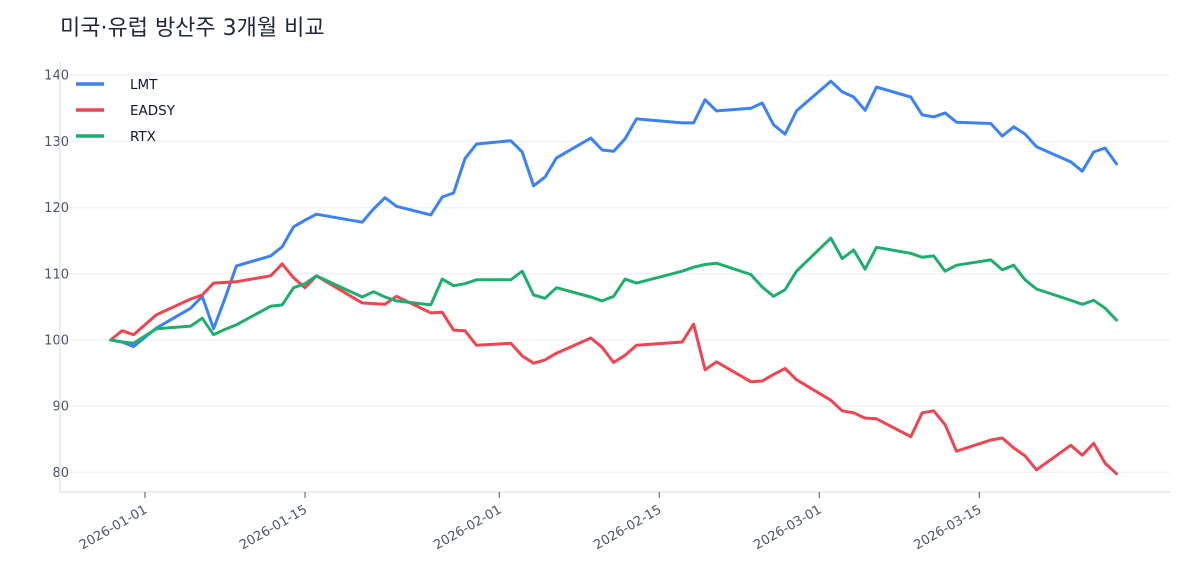 The width and height of the screenshot is (1185, 585). Describe the element at coordinates (192, 28) in the screenshot. I see `chart-title: 미국·유럽 방산주 3개월 비교` at that location.